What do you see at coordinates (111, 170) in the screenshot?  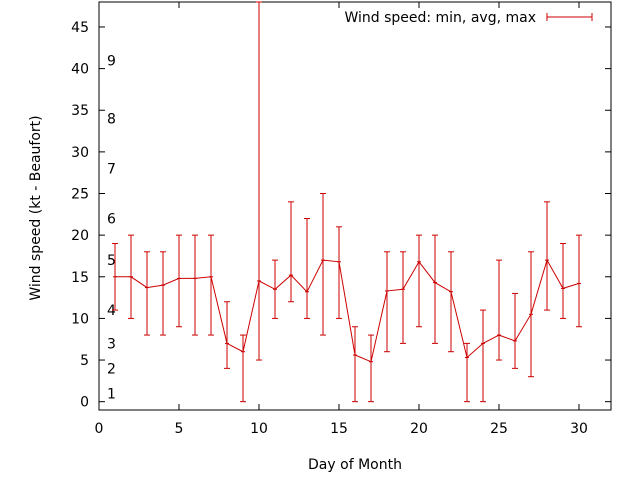 I see `beaufort-label: 7` at bounding box center [111, 170].